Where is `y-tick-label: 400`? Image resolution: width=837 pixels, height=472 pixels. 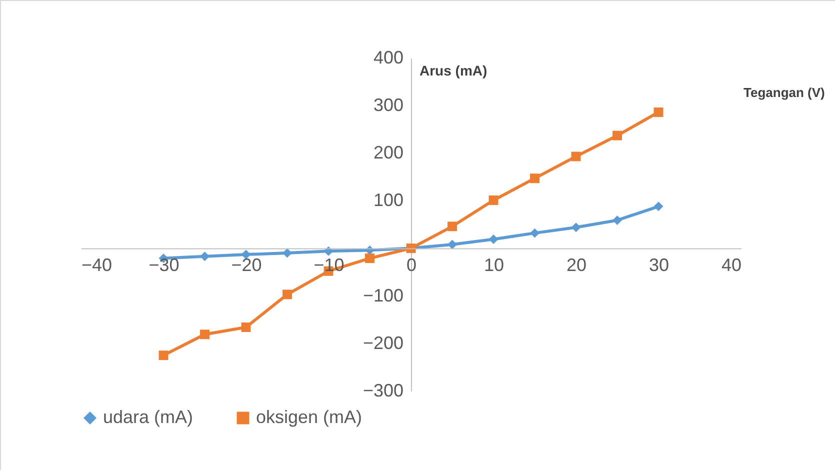 y-tick-label: 400 is located at coordinates (388, 58).